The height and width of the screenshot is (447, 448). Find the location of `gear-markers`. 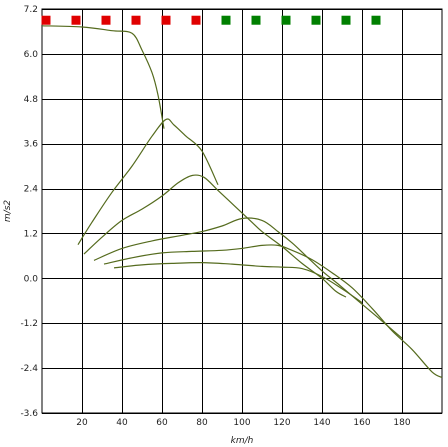

gear-markers is located at coordinates (211, 20).